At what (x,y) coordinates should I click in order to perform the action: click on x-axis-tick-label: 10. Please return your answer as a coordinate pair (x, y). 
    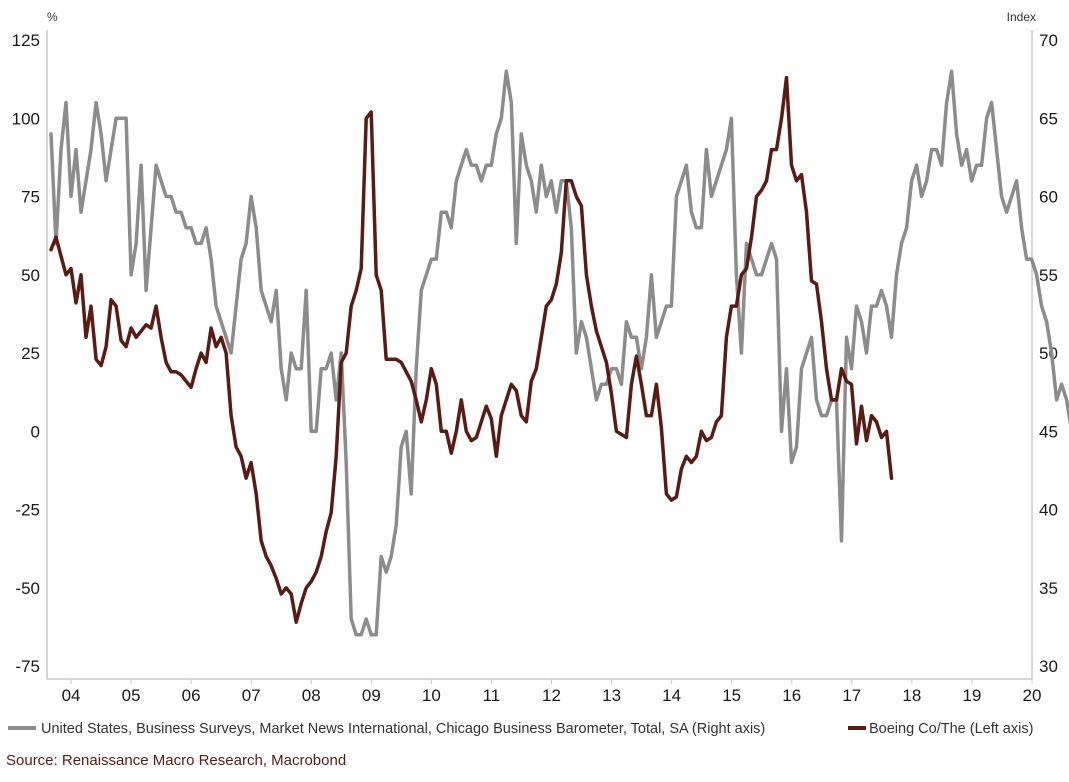
    Looking at the image, I should click on (431, 695).